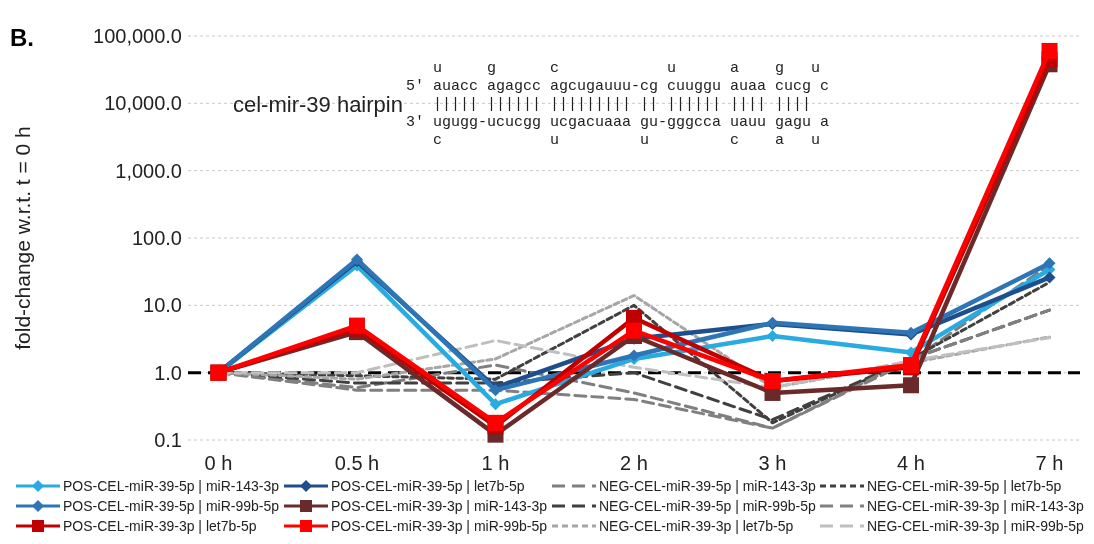 This screenshot has width=1094, height=544. Describe the element at coordinates (171, 505) in the screenshot. I see `legend-label: POS-CEL-miR-39-5p | miR-99b-5p` at that location.